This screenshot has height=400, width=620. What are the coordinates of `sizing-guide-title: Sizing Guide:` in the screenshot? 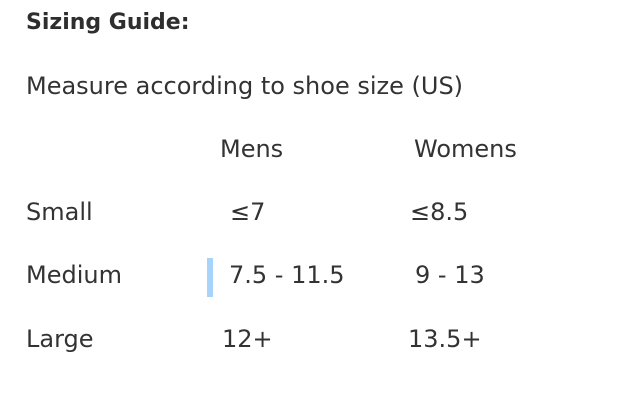 It's located at (108, 22).